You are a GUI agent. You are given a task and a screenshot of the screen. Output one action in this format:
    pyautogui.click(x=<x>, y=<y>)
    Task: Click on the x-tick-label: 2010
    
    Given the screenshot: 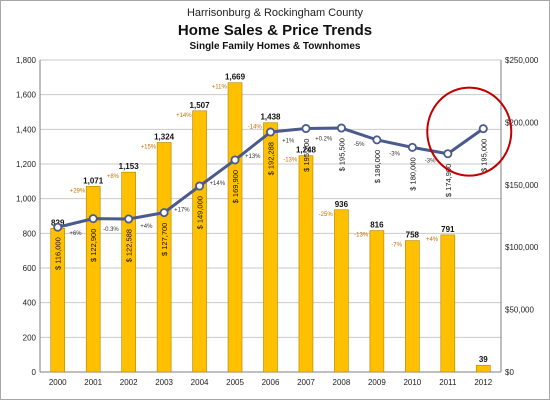 What is the action you would take?
    pyautogui.click(x=412, y=382)
    